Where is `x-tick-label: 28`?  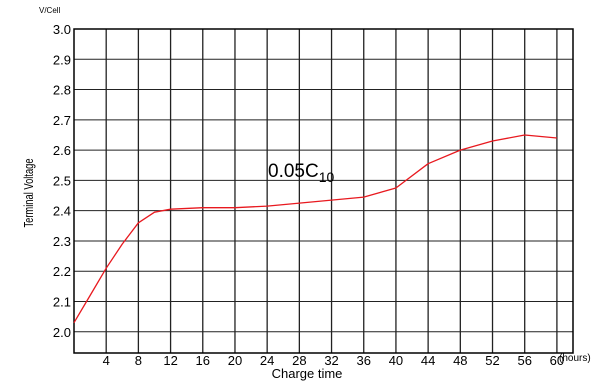 x-tick-label: 28 is located at coordinates (299, 360).